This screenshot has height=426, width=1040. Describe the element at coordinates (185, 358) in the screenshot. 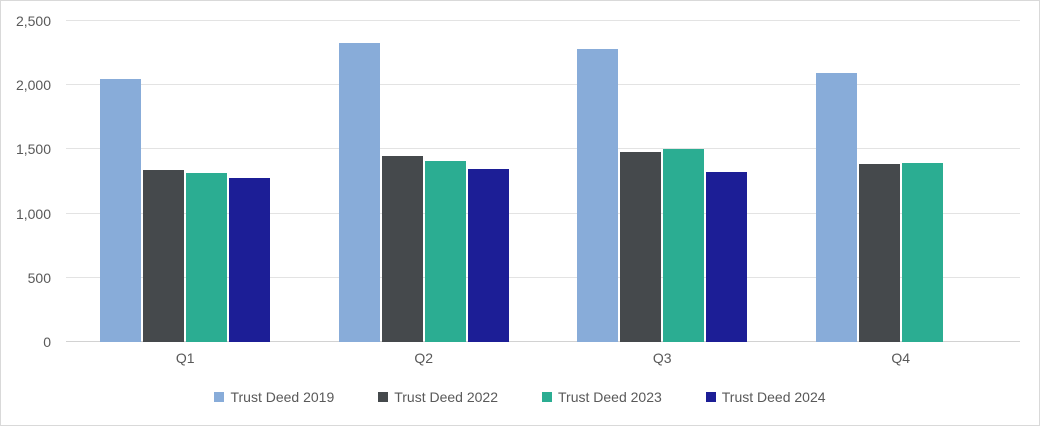

I see `x-axis-category-label: Q1` at that location.